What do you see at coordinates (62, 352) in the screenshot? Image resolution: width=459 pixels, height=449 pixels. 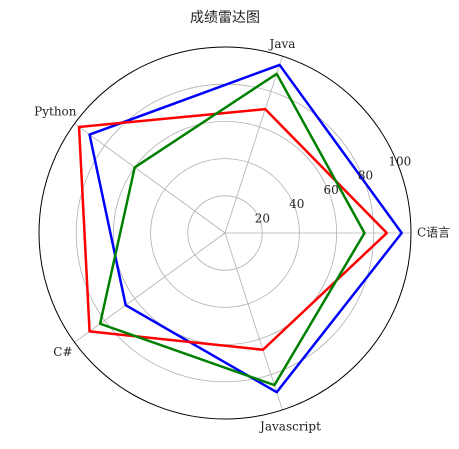 I see `category-label: C#` at bounding box center [62, 352].